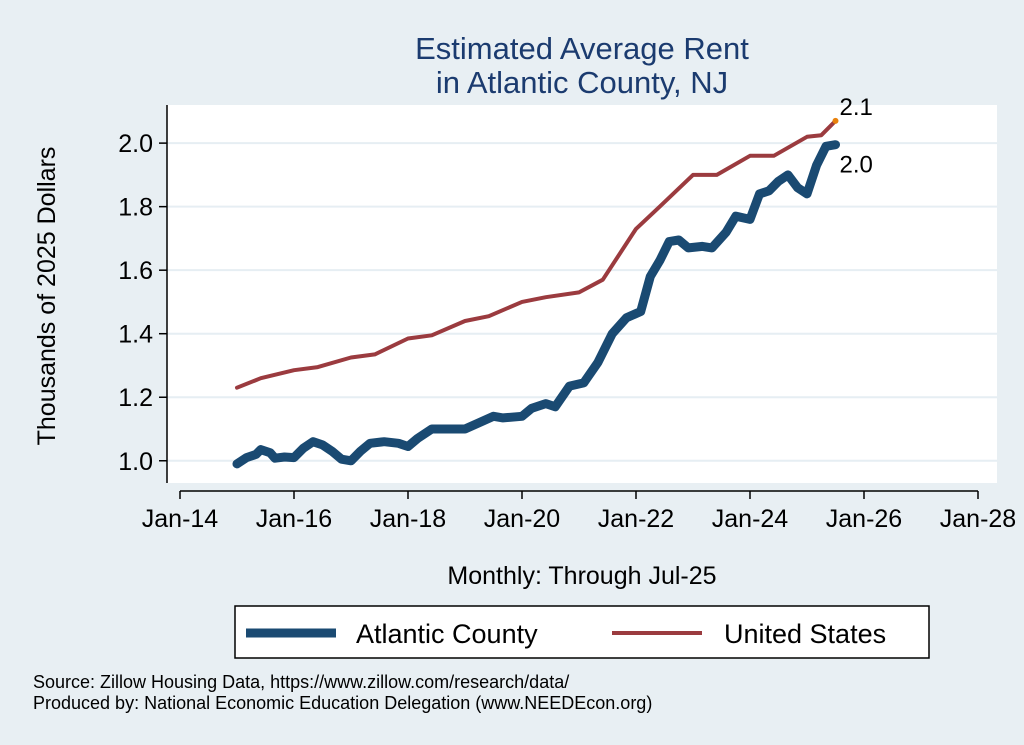 The height and width of the screenshot is (745, 1024). I want to click on legend-label-atlantic-county: Atlantic County, so click(447, 634).